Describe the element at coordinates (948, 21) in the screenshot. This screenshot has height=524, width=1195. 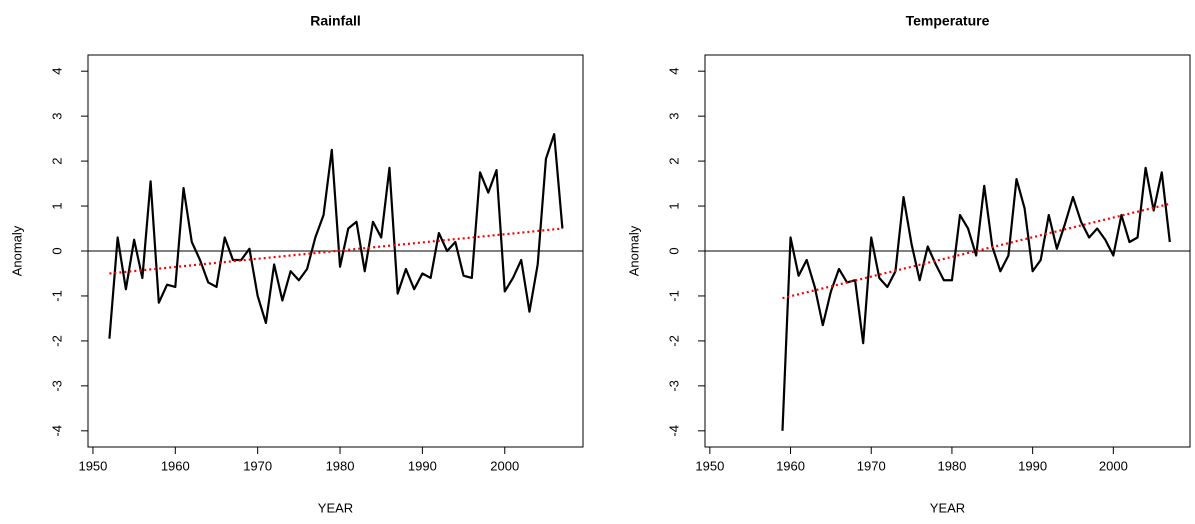
I see `chart-title: Temperature` at that location.